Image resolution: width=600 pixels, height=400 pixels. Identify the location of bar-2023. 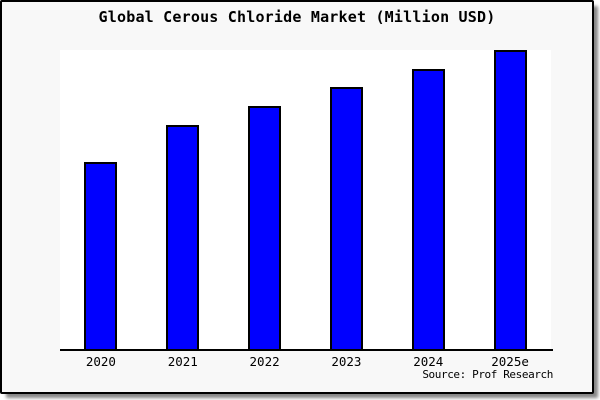
(346, 218).